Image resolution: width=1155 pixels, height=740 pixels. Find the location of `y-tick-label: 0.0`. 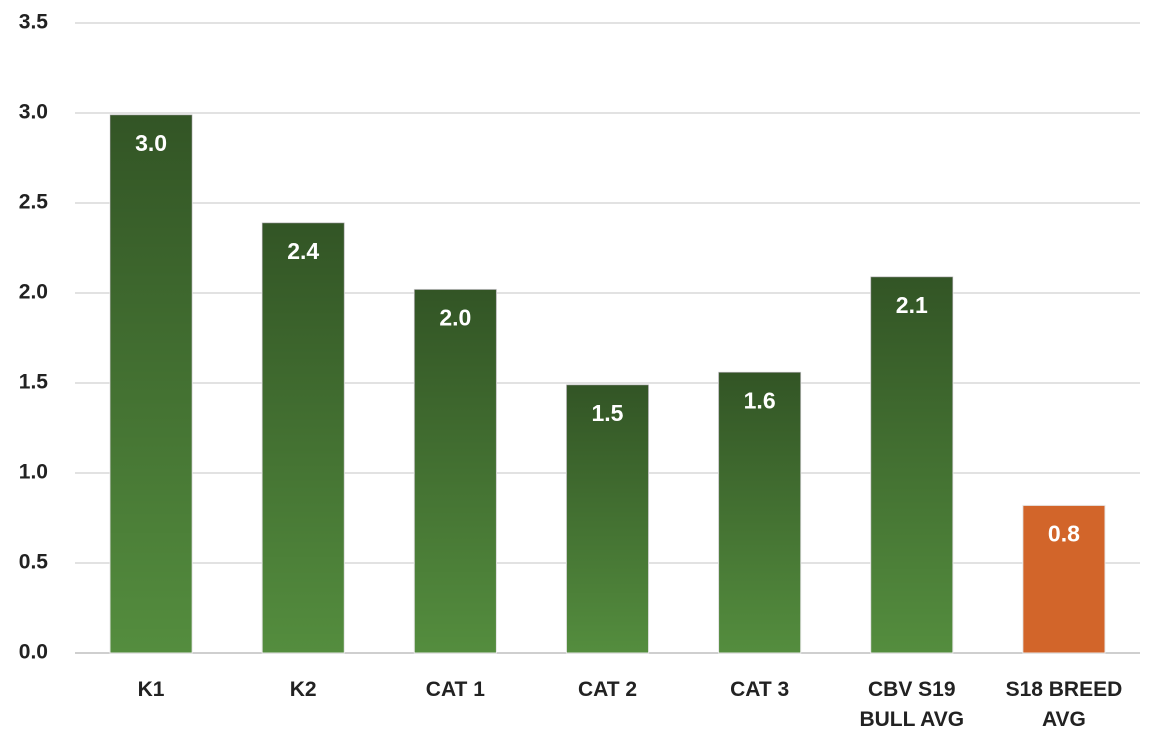

y-tick-label: 0.0 is located at coordinates (33, 652).